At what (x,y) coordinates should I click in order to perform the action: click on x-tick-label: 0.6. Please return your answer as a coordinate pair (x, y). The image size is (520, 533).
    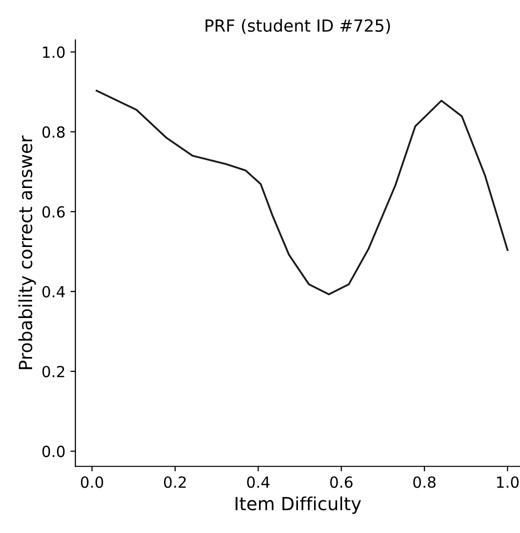
    Looking at the image, I should click on (341, 482).